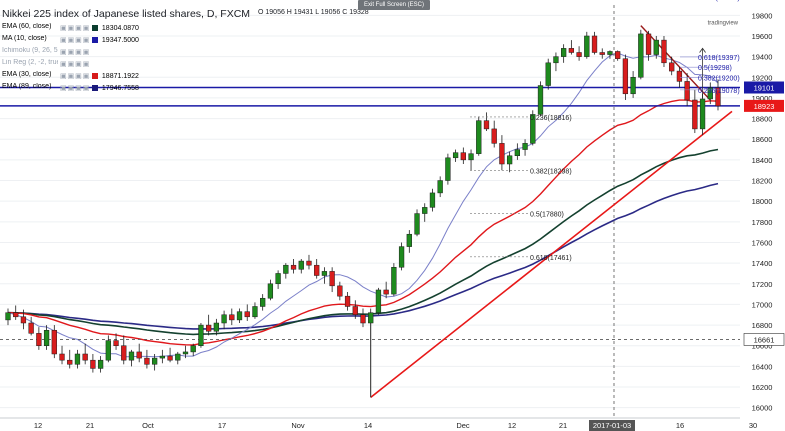 The image size is (785, 431). Describe the element at coordinates (612, 425) in the screenshot. I see `date-highlight` at that location.